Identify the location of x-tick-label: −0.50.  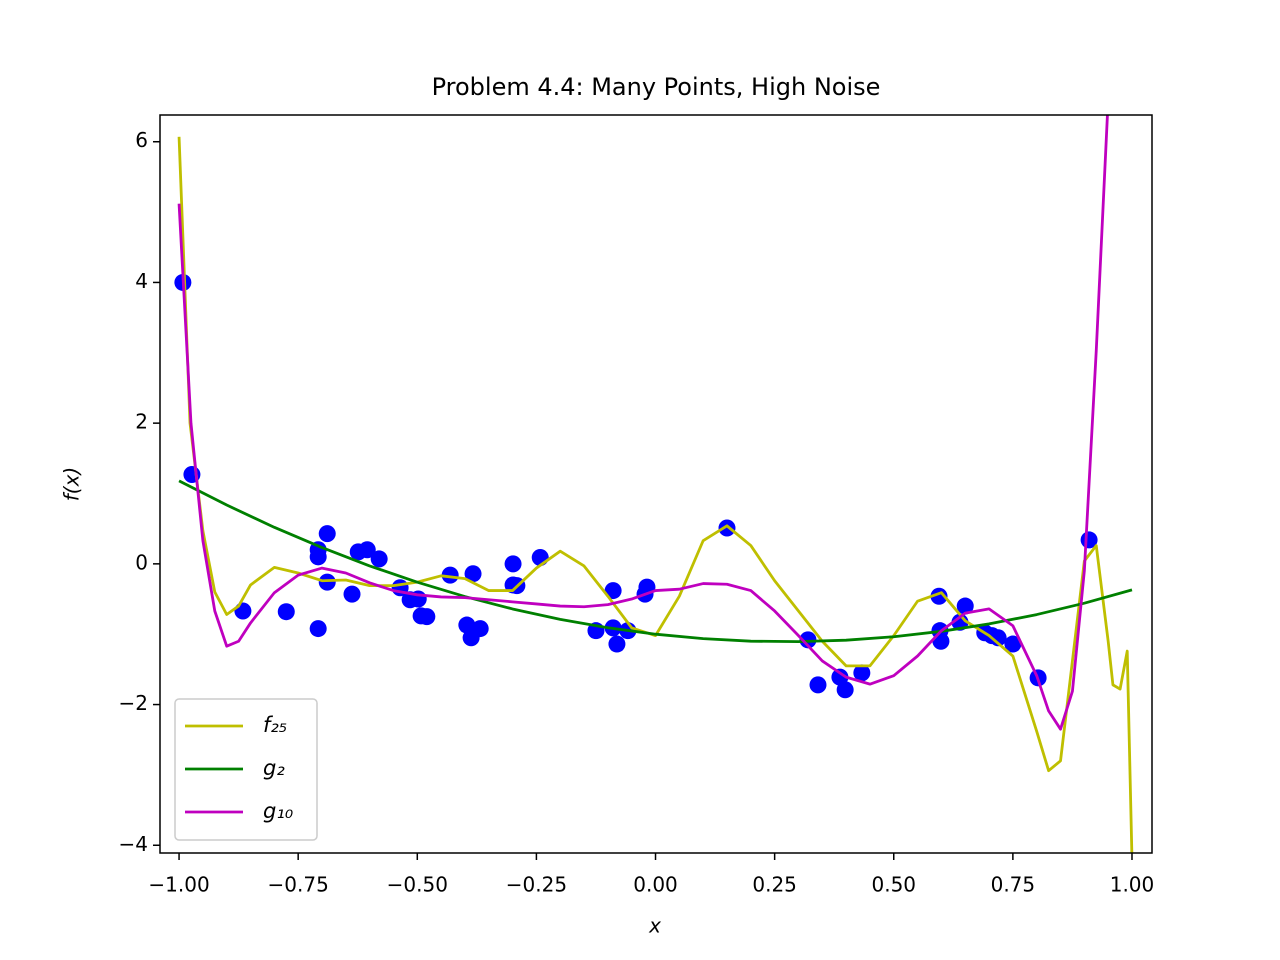
(417, 885).